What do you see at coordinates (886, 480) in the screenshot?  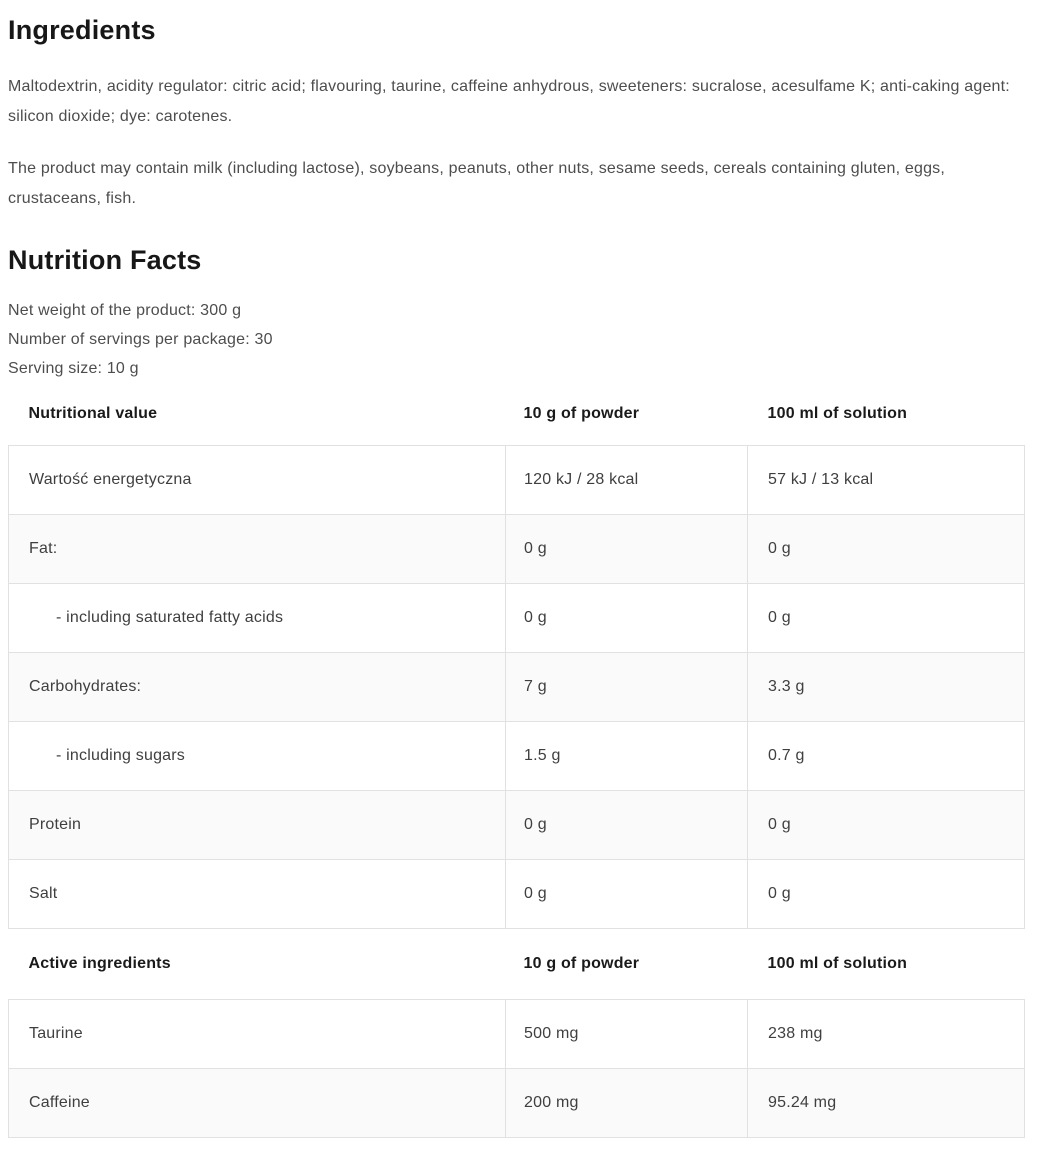 I see `row-value-per-100ml: 57 kJ / 13 kcal` at bounding box center [886, 480].